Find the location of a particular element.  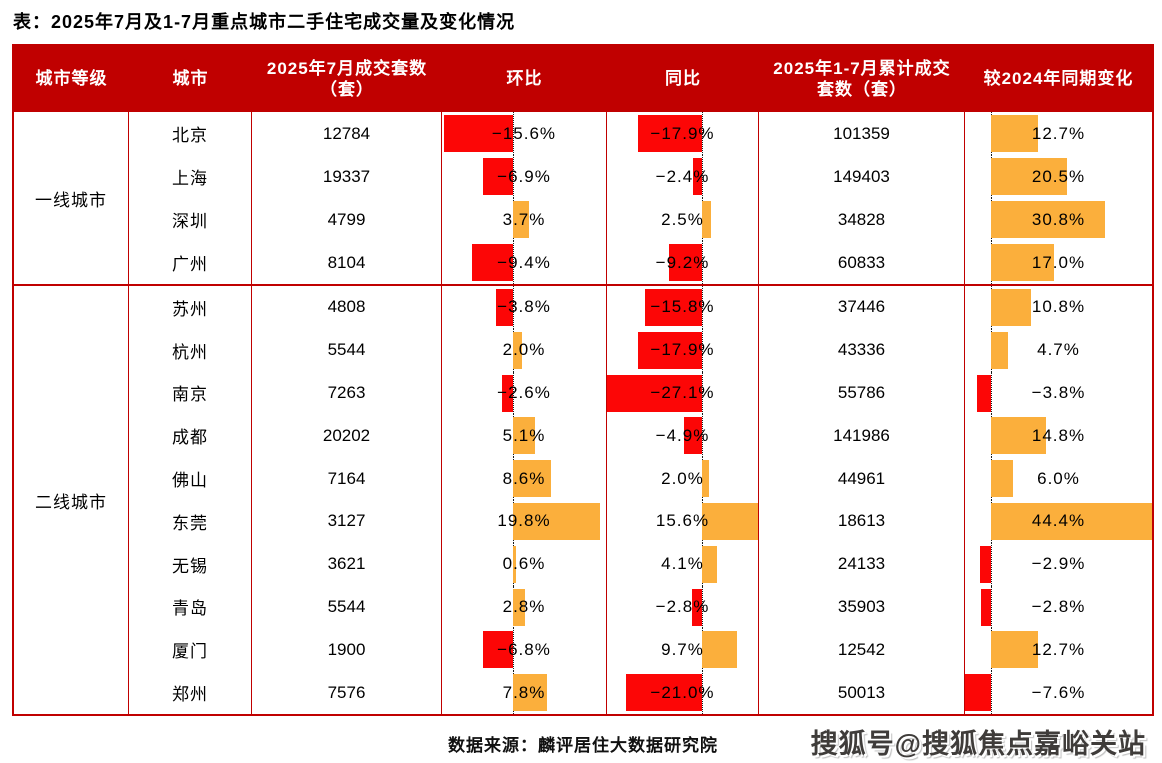

cumulative-volume-cell: 35903 is located at coordinates (862, 607).